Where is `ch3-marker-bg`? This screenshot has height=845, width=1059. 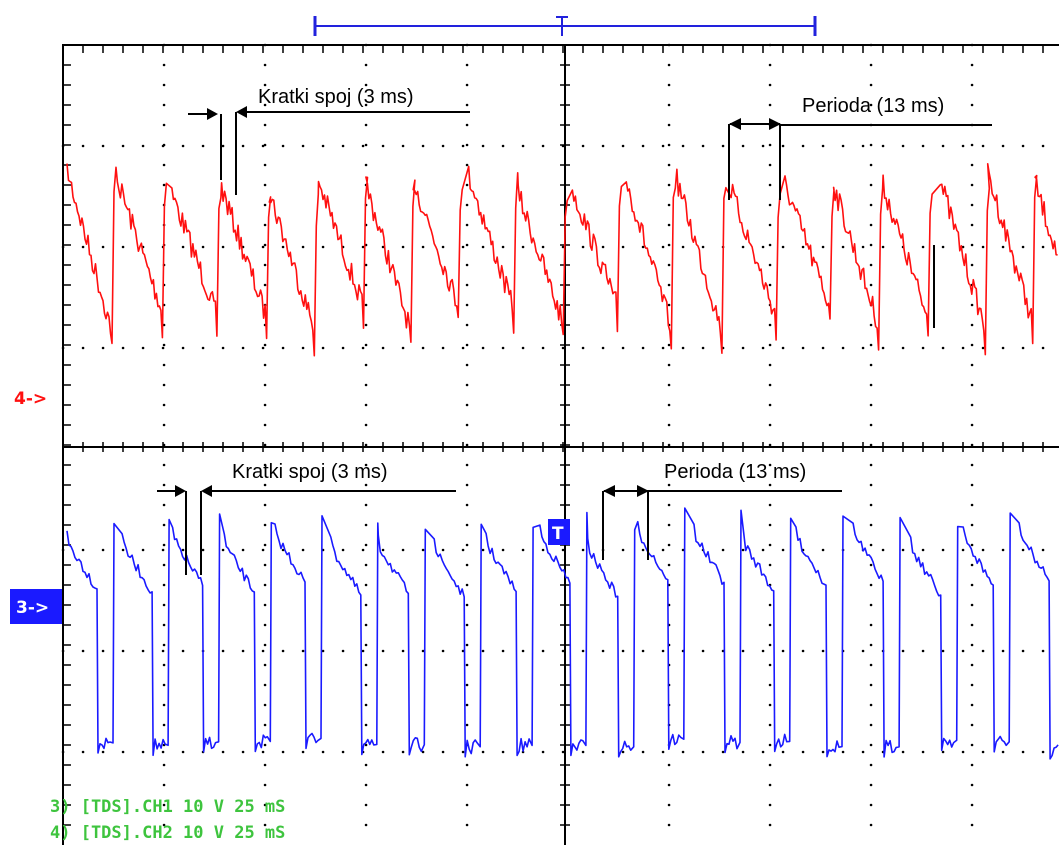
ch3-marker-bg is located at coordinates (36, 606).